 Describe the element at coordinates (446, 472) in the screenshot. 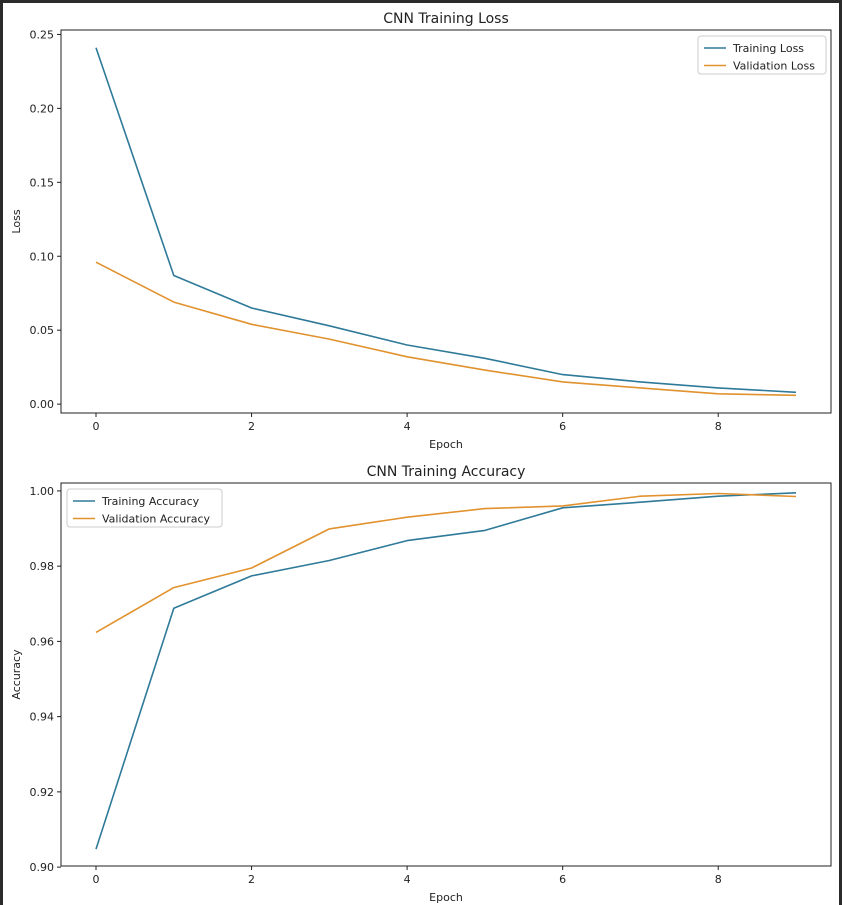

I see `chart-title: CNN Training Accuracy` at that location.